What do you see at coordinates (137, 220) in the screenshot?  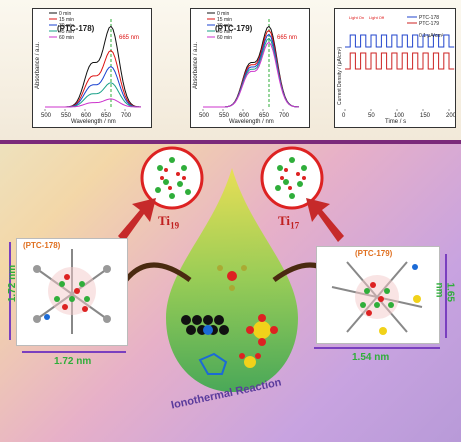 I see `arrow-left-up` at bounding box center [137, 220].